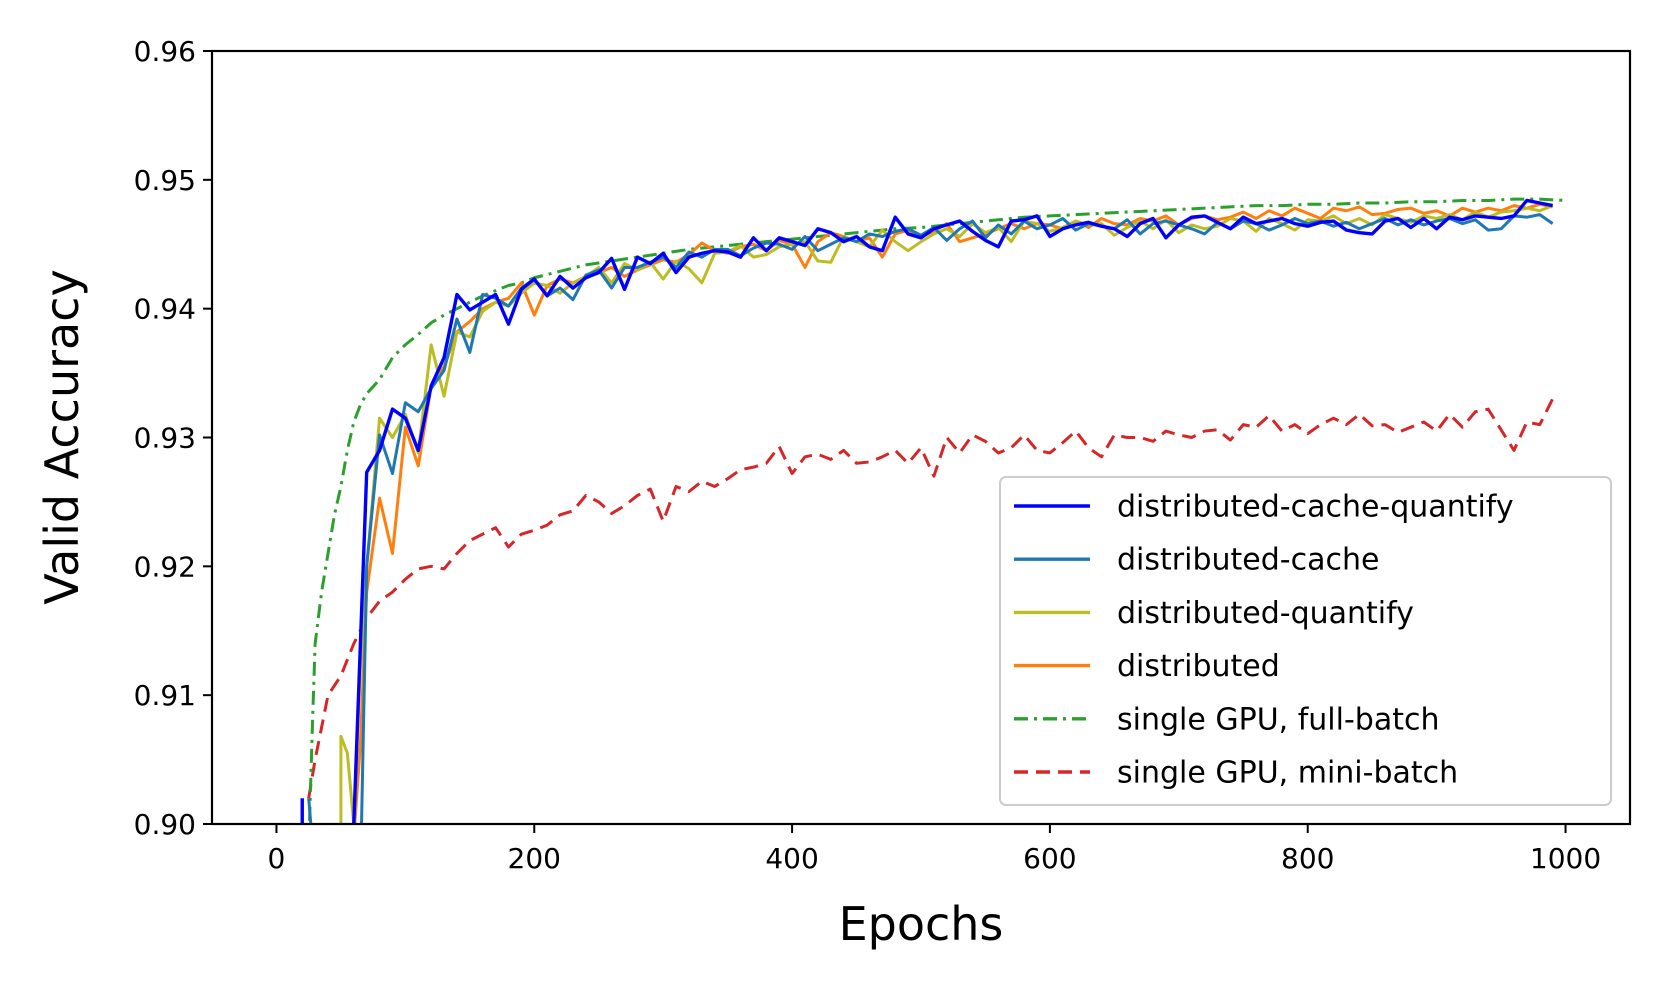 Image resolution: width=1660 pixels, height=986 pixels. Describe the element at coordinates (1198, 666) in the screenshot. I see `legend-label: distributed` at that location.